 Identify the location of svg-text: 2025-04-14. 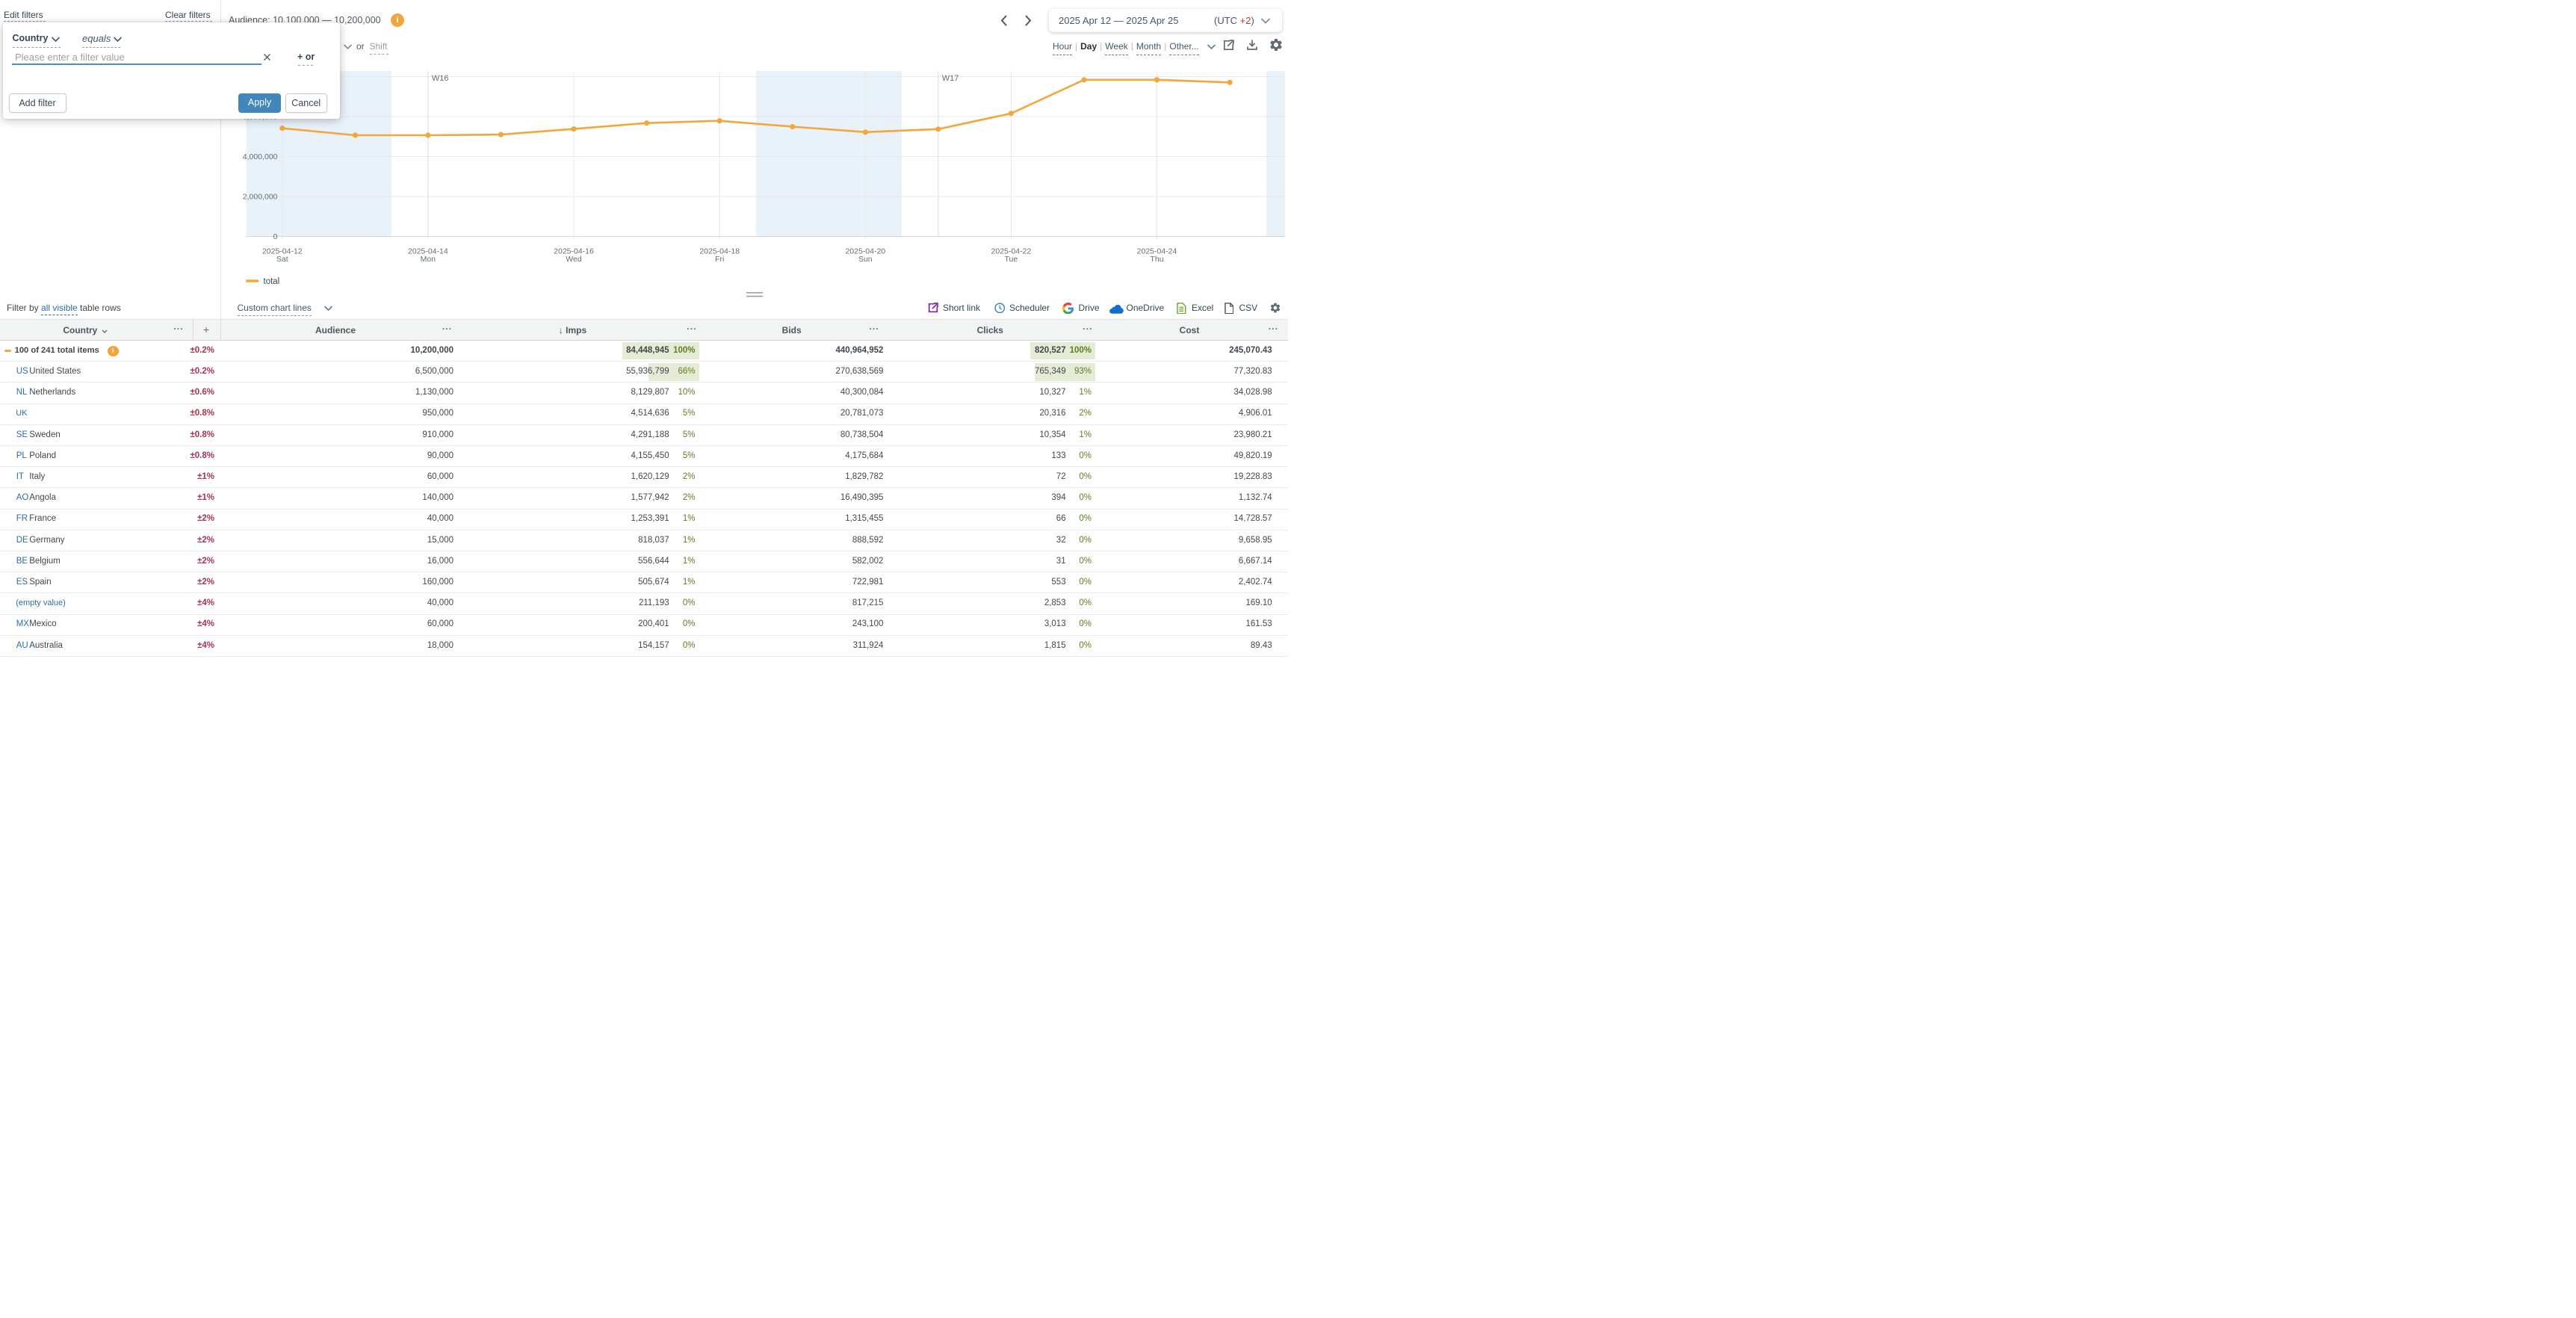
(428, 251).